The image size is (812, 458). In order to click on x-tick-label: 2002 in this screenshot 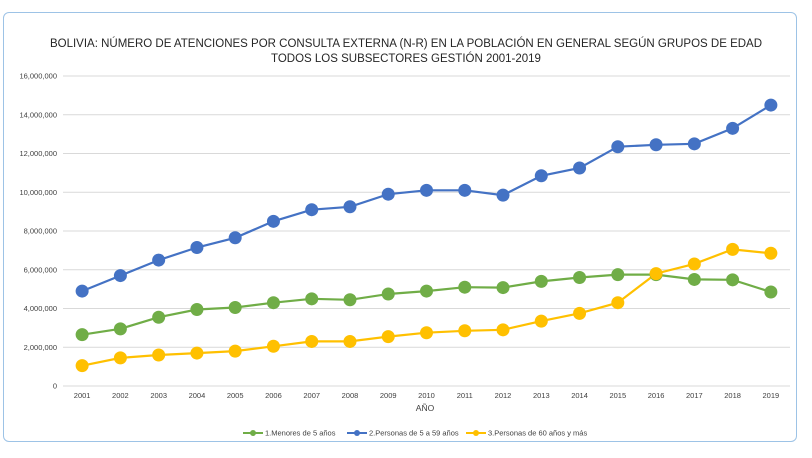, I will do `click(120, 395)`.